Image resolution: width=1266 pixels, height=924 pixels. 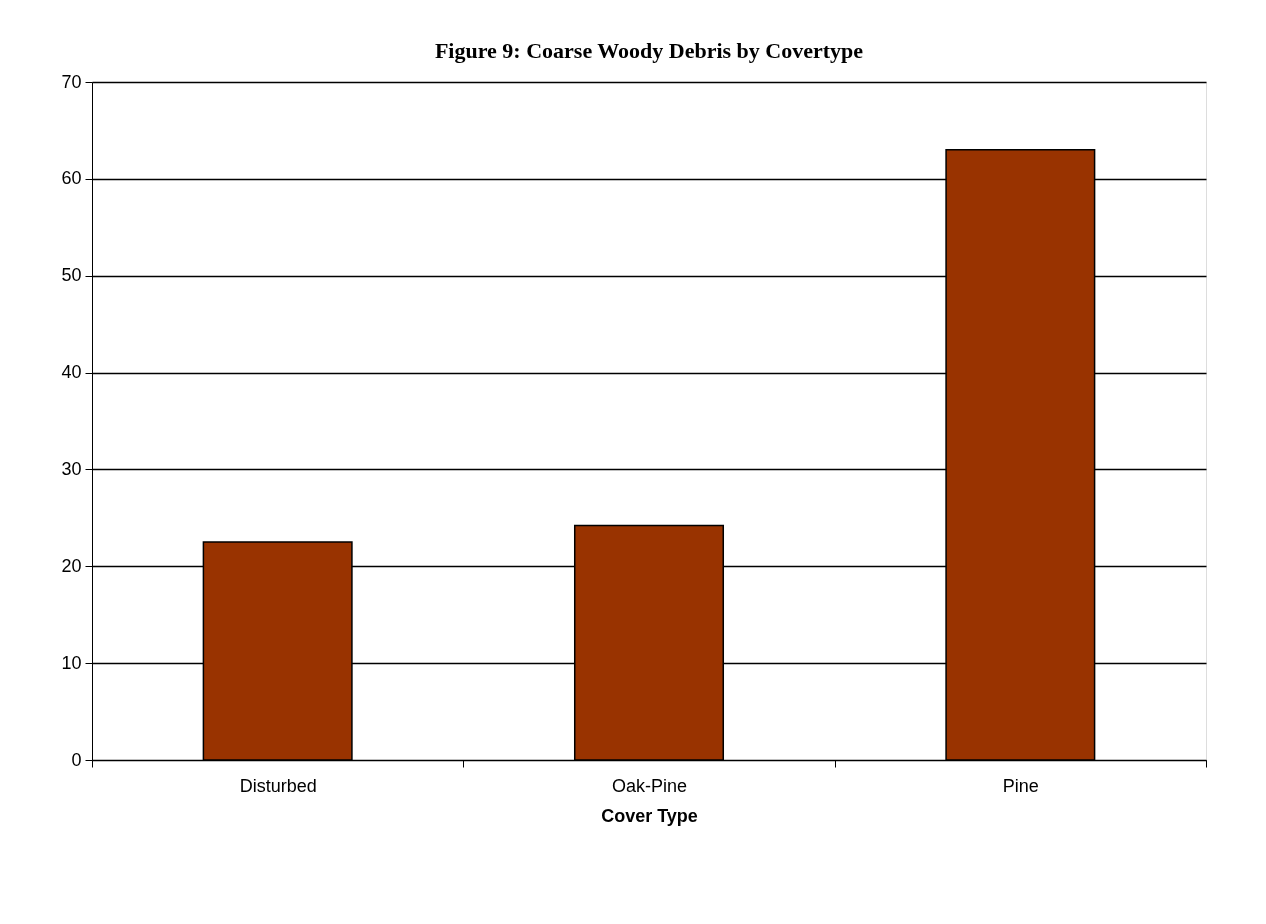 I want to click on y-tick-label: 40, so click(x=71, y=372).